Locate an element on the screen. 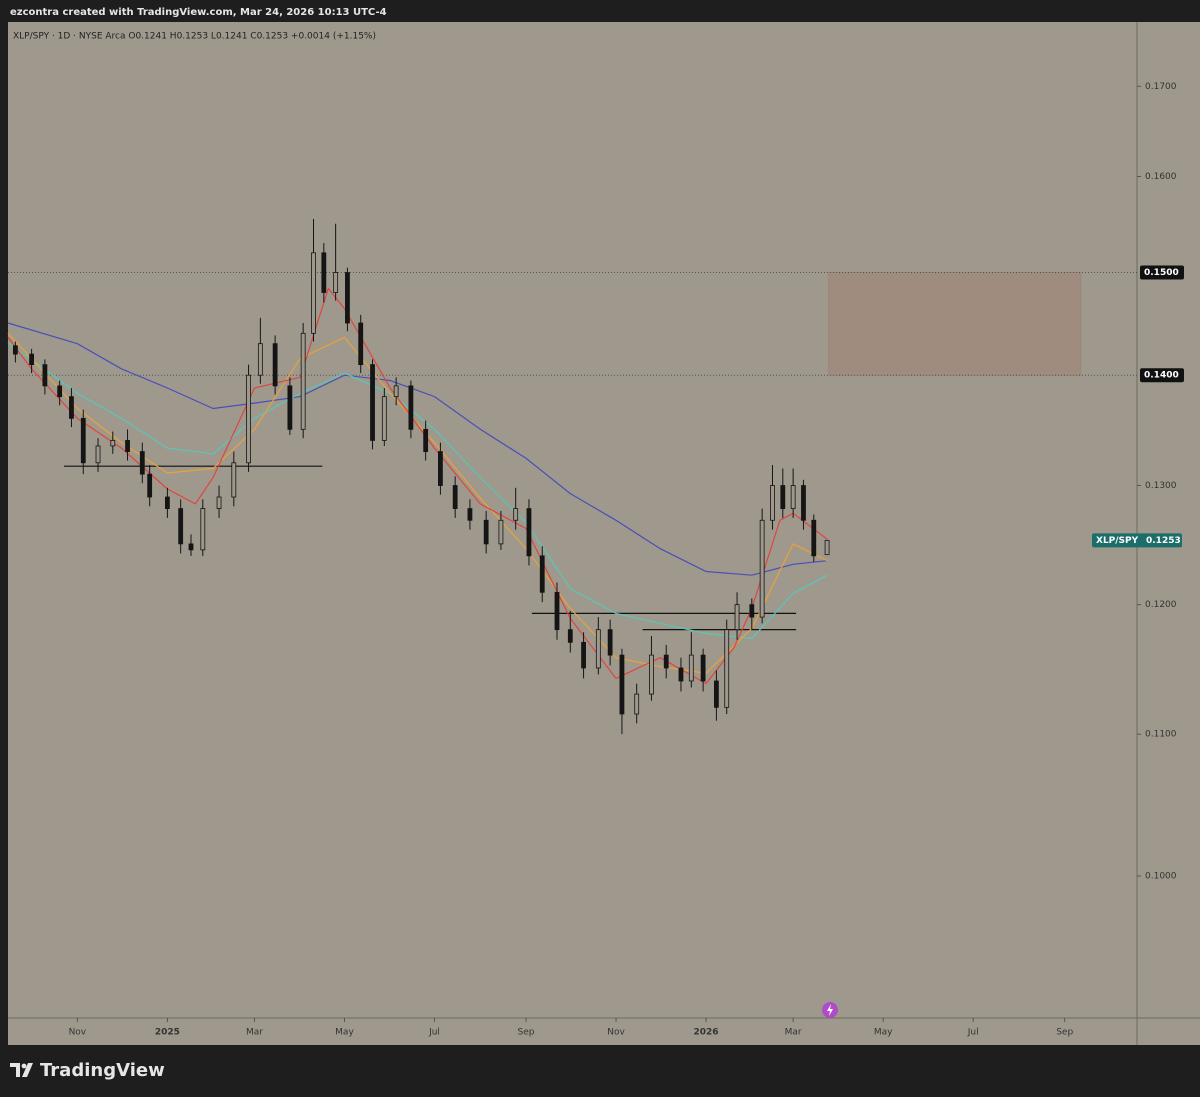 The width and height of the screenshot is (1200, 1097). logo-dot is located at coordinates (24, 1066).